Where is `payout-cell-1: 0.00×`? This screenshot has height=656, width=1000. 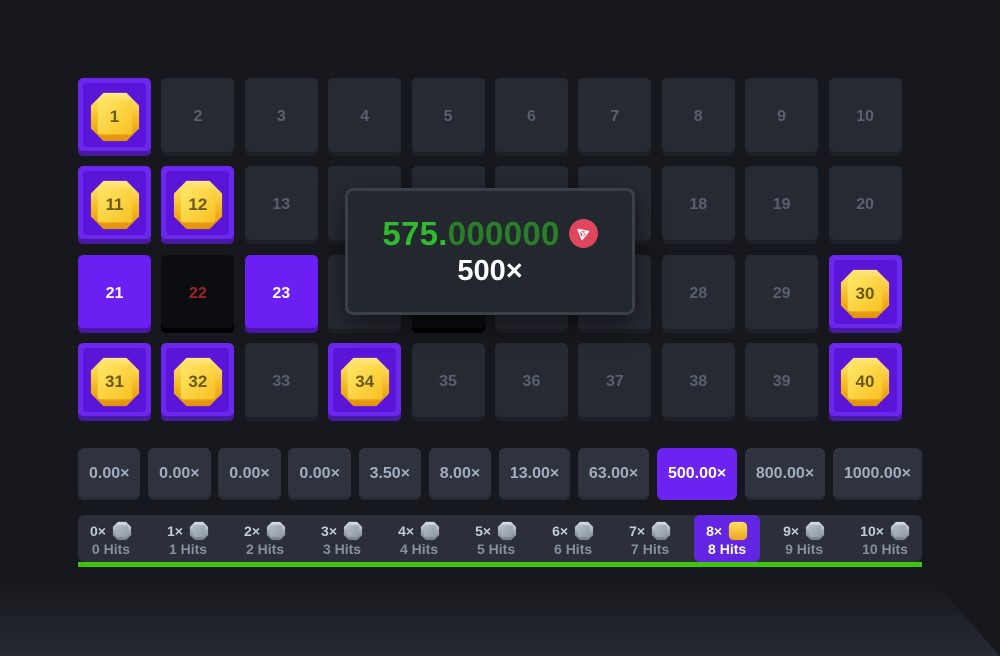
payout-cell-1: 0.00× is located at coordinates (179, 474).